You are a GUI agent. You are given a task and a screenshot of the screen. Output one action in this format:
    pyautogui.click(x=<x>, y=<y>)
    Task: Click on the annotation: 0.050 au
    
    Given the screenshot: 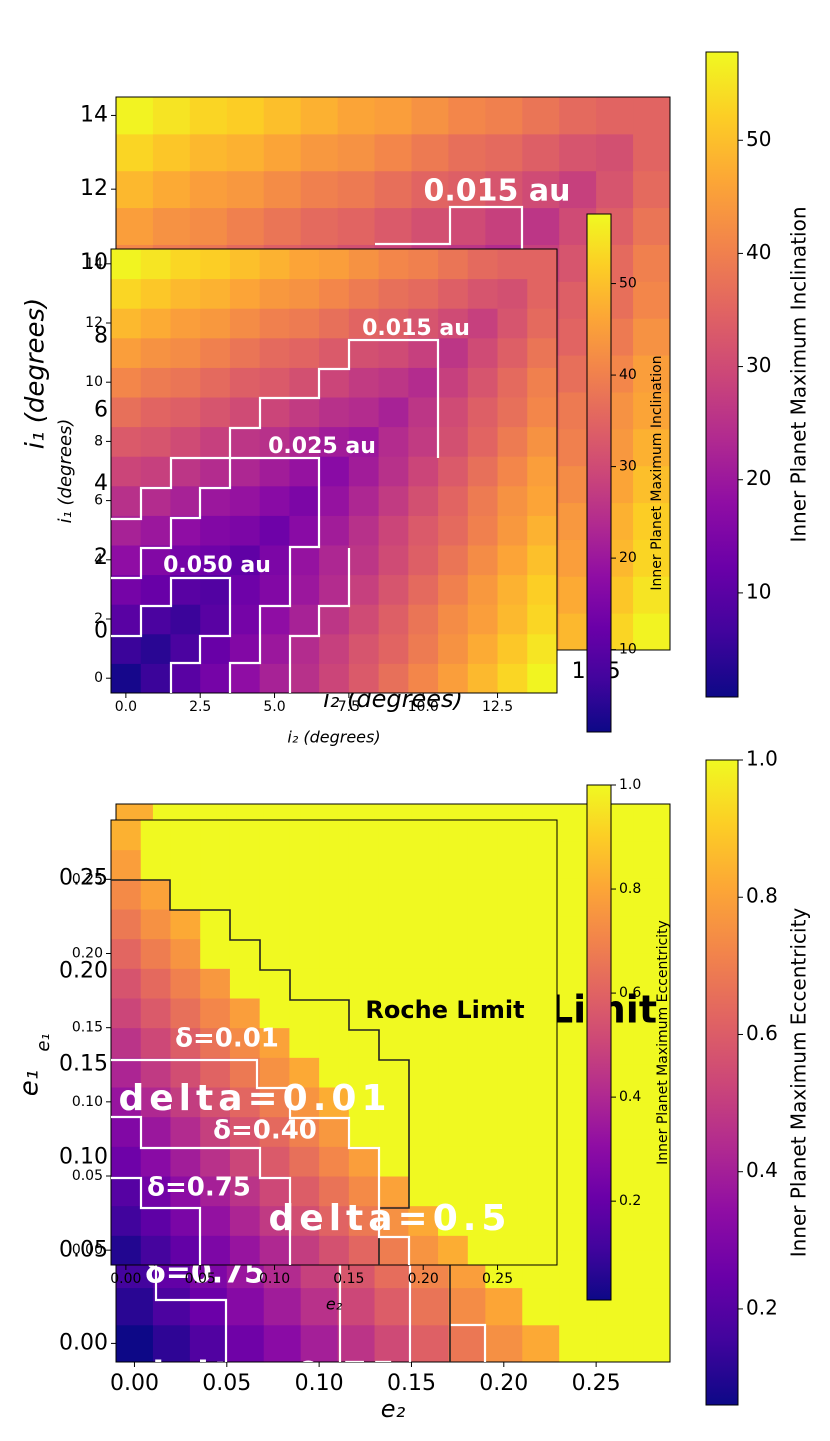 What is the action you would take?
    pyautogui.click(x=217, y=565)
    